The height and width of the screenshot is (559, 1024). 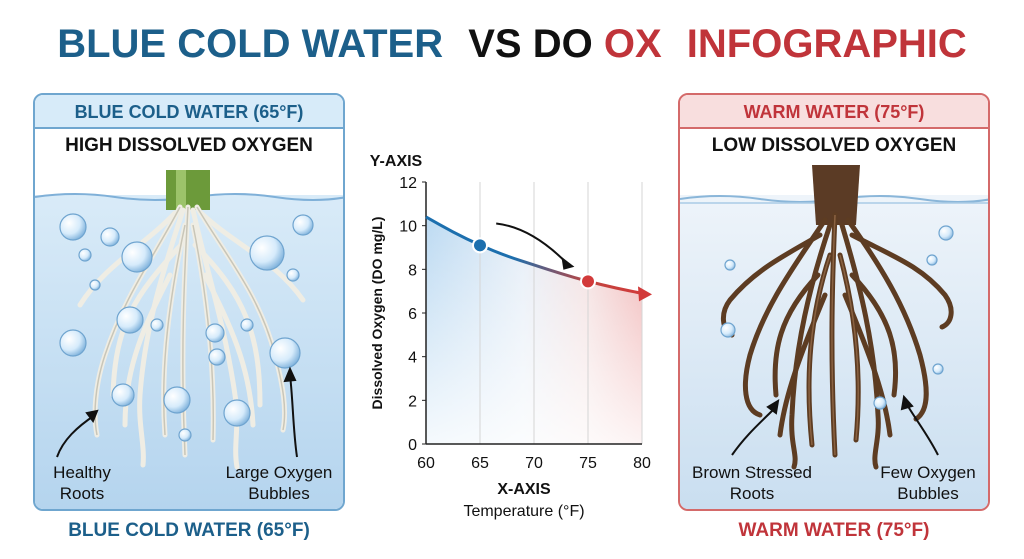 I want to click on cold-water-footer: BLUE COLD WATER (65°F), so click(x=189, y=530).